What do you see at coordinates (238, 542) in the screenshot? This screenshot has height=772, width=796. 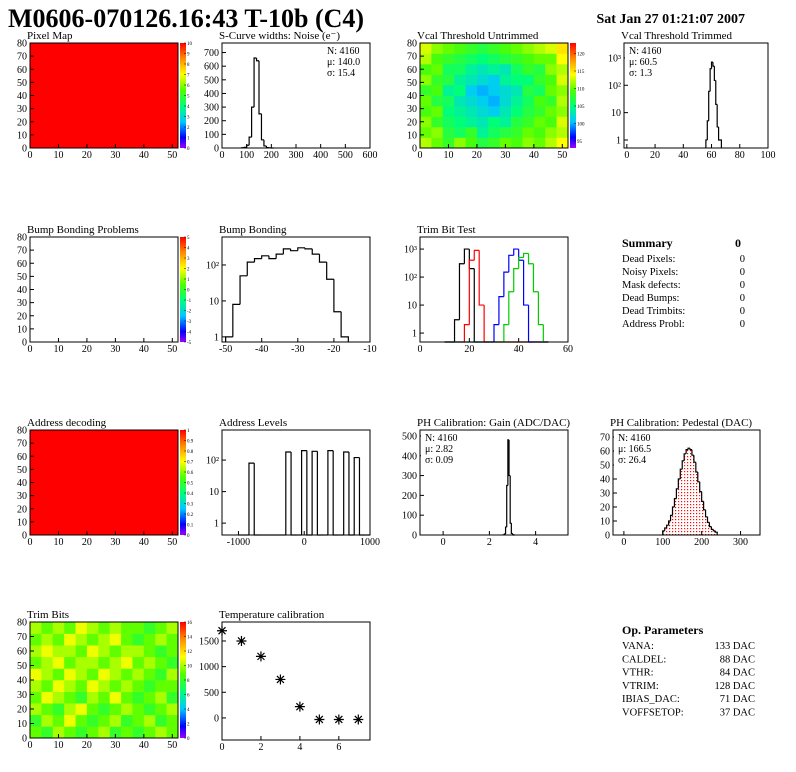 I see `x-tick-label: -1000` at bounding box center [238, 542].